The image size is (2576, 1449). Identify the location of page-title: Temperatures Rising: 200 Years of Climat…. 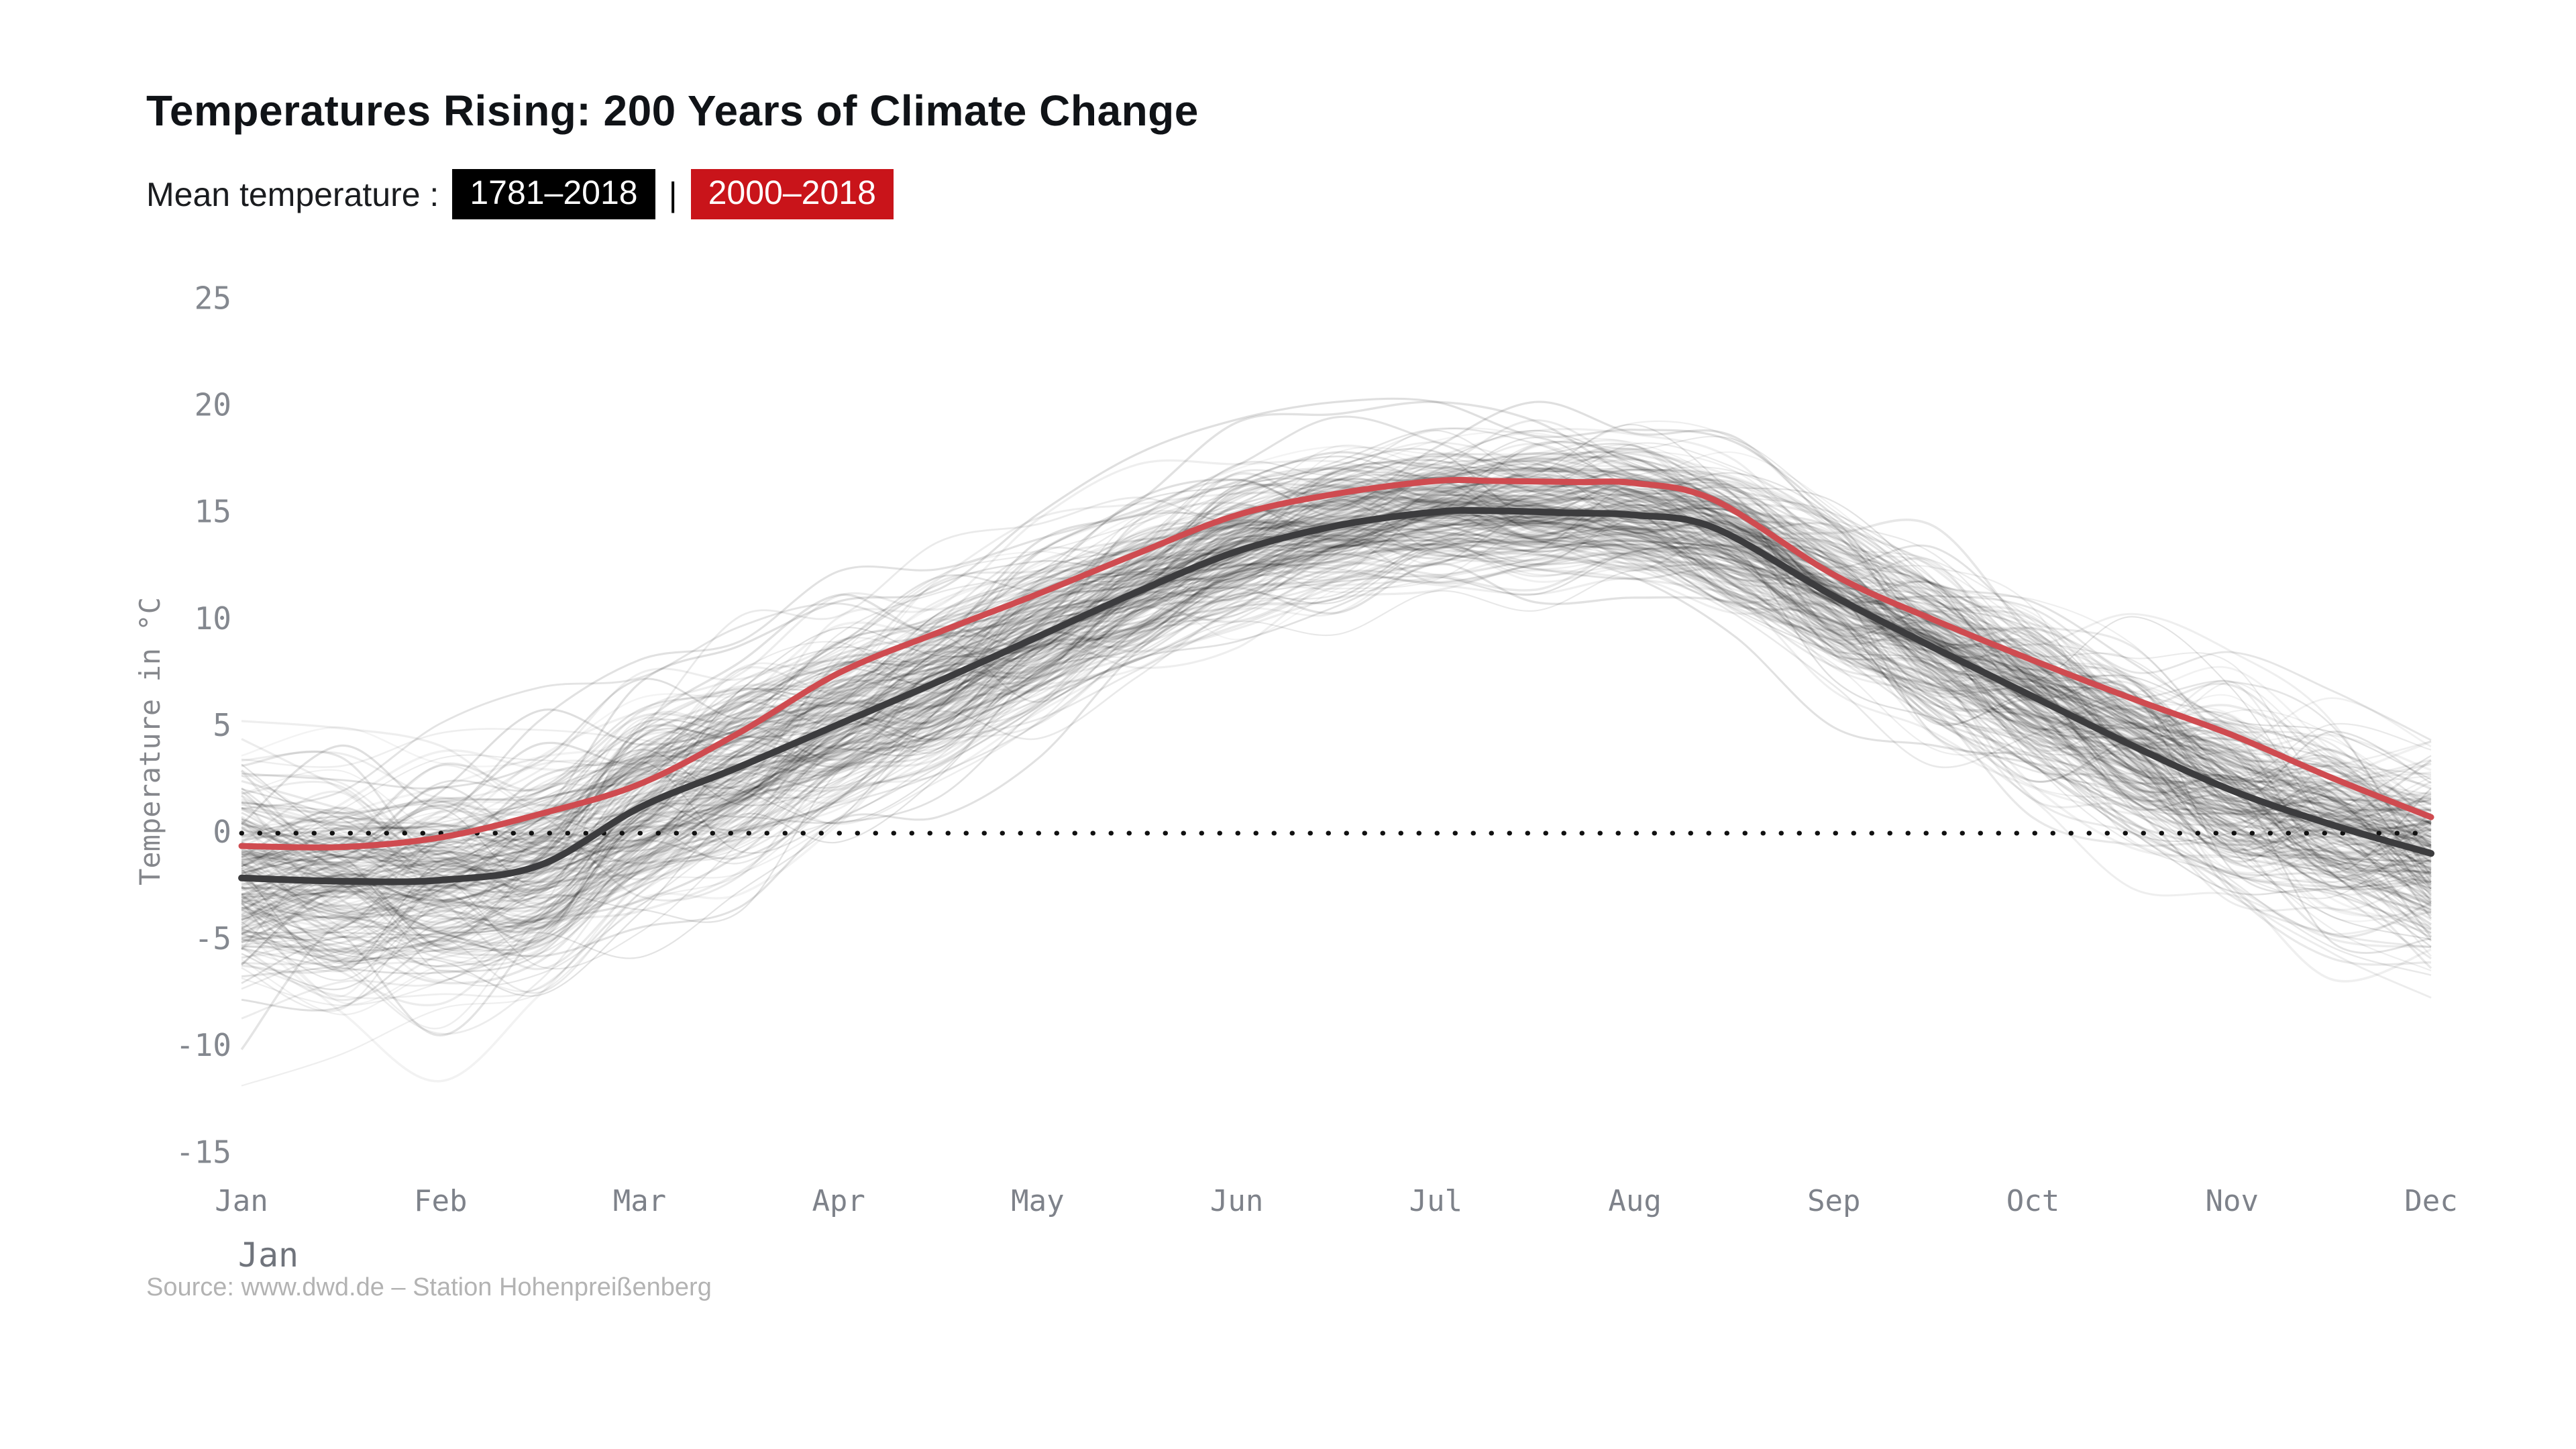
(672, 111).